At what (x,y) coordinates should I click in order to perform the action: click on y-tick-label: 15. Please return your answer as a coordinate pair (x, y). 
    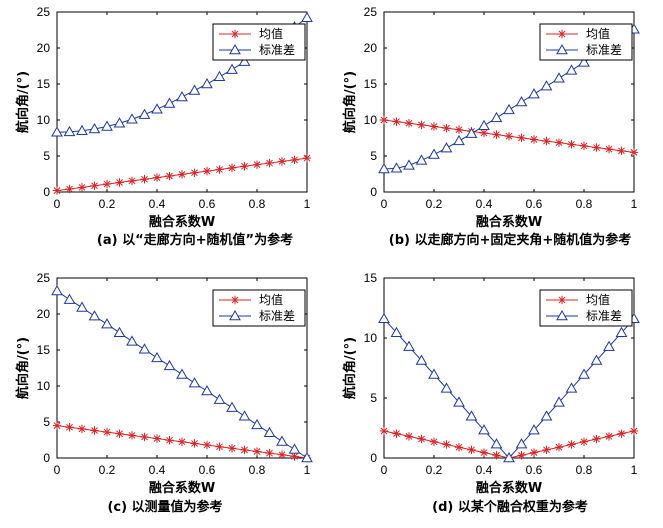
    Looking at the image, I should click on (44, 84).